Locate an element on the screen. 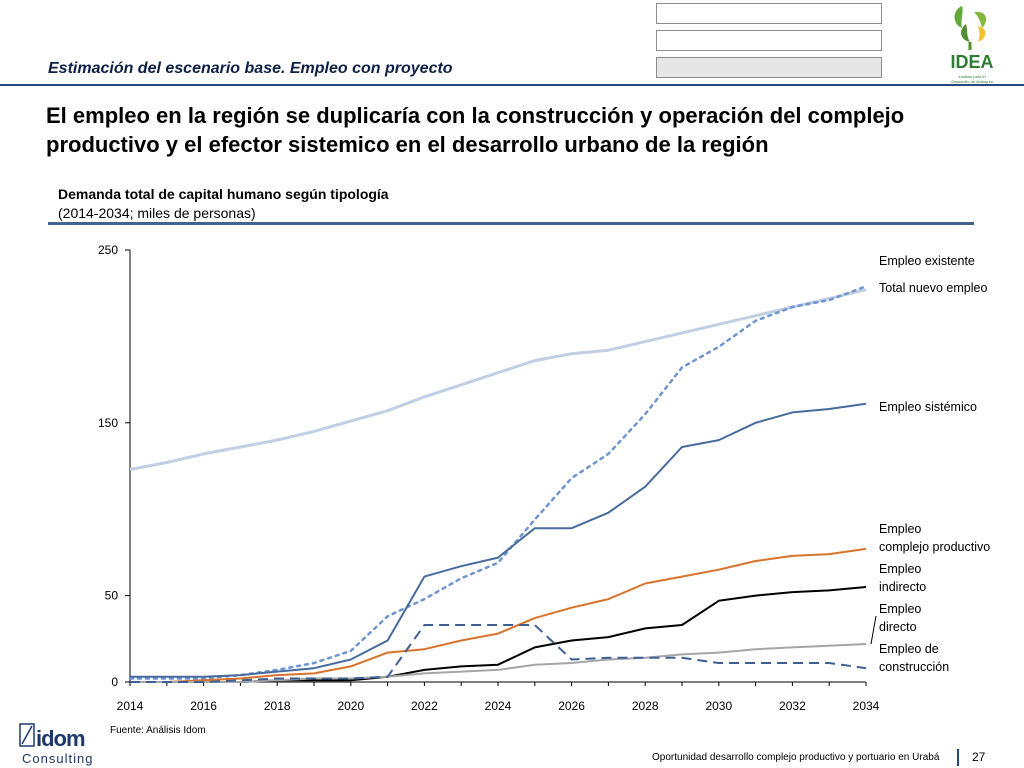 The width and height of the screenshot is (1024, 768). idom-consulting-logo: idom Consulting is located at coordinates (56, 744).